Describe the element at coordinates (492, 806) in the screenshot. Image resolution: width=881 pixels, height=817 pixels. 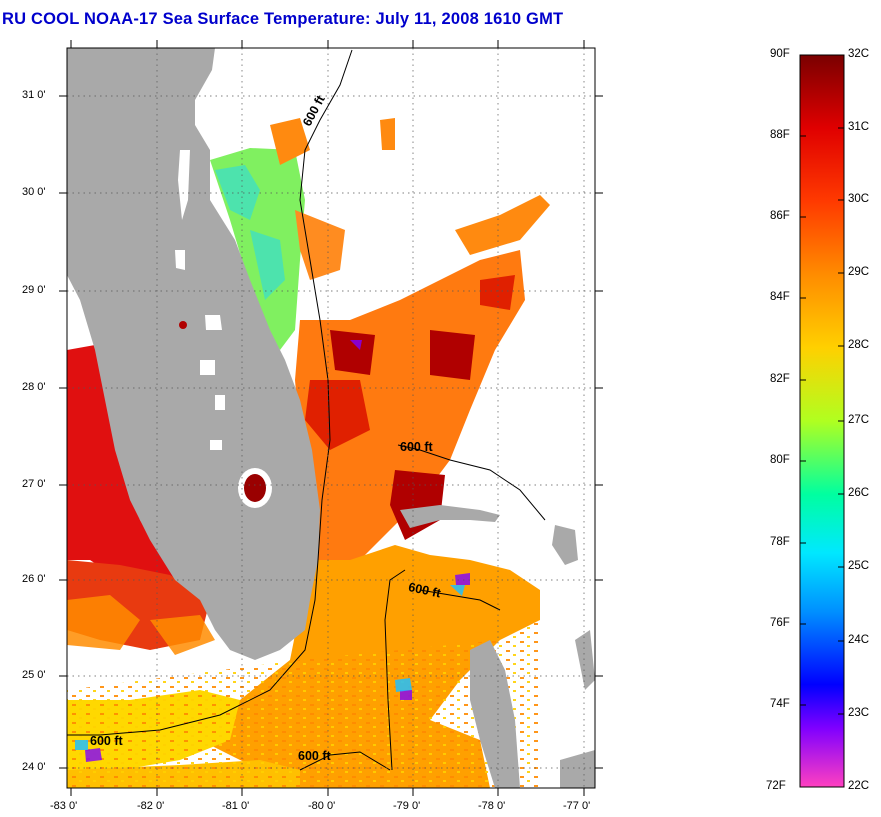
I see `lon-tick-label: -78 0'` at that location.